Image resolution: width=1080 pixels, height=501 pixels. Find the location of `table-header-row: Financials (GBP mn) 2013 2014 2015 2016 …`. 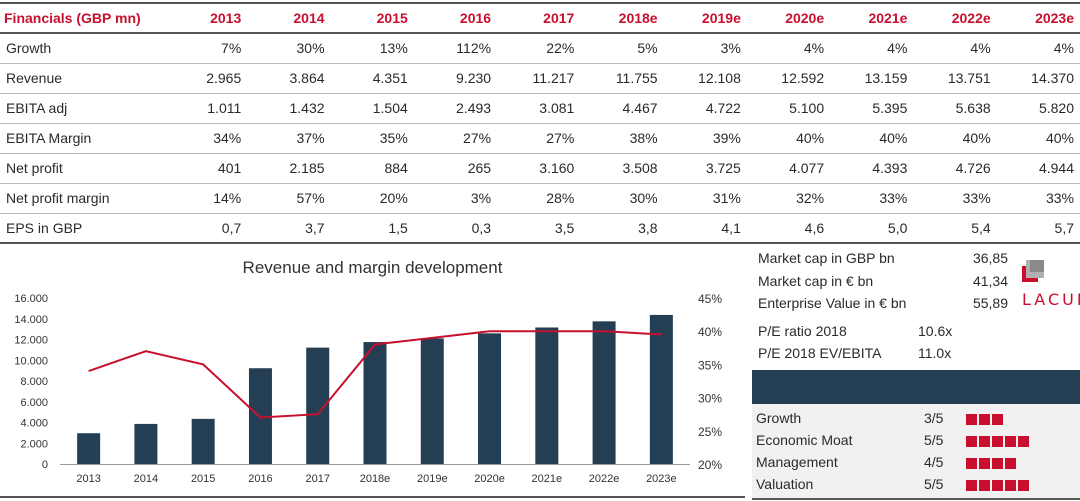

table-header-row: Financials (GBP mn) 2013 2014 2015 2016 … is located at coordinates (540, 18).